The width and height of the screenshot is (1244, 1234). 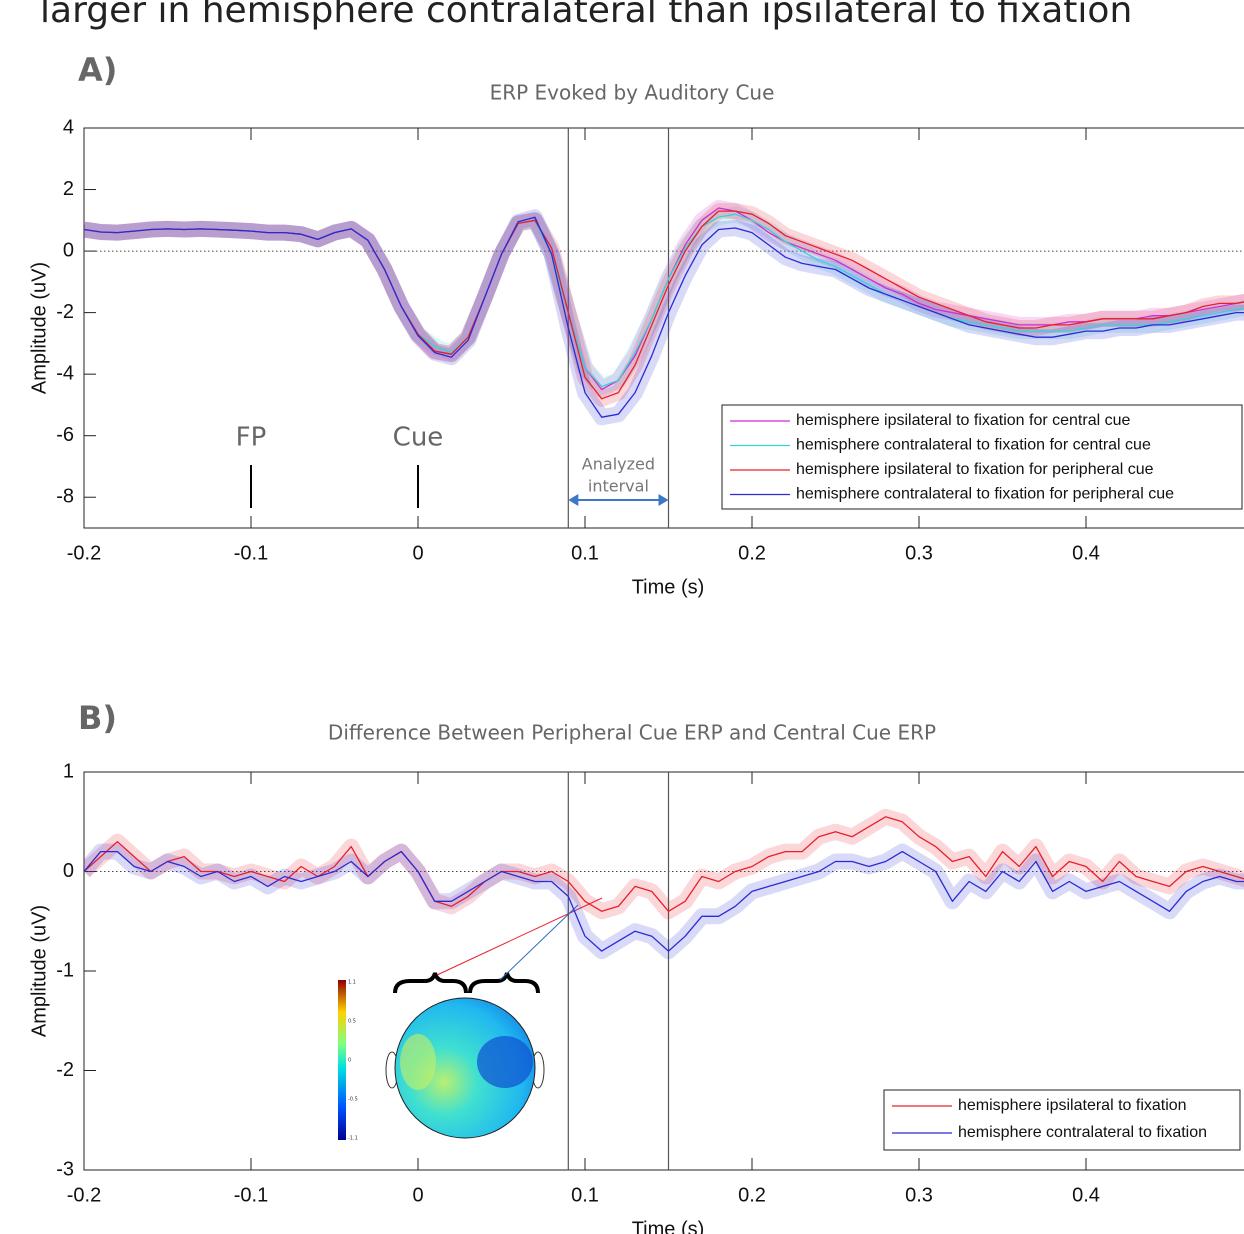 What do you see at coordinates (65, 497) in the screenshot?
I see `y-tick-label: -8` at bounding box center [65, 497].